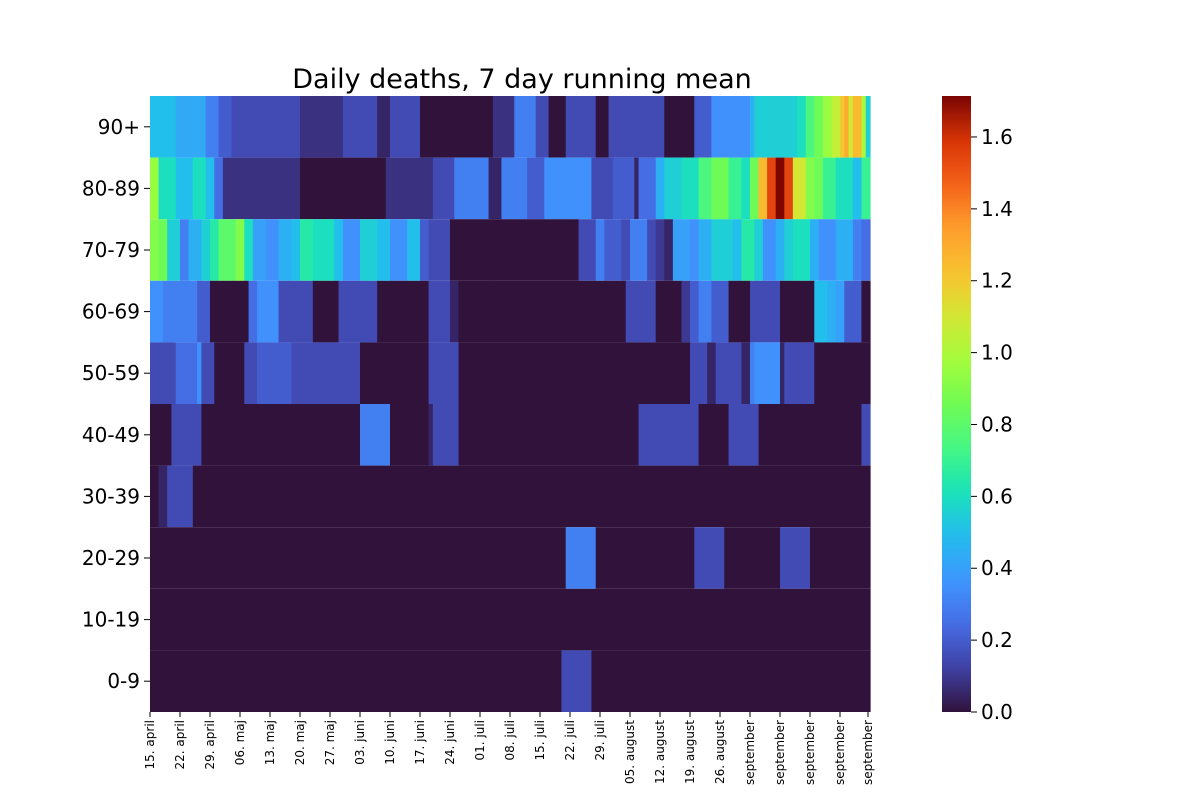 Image resolution: width=1200 pixels, height=800 pixels. Describe the element at coordinates (977, 410) in the screenshot. I see `colorbar: 0.0 0.2 0.4 0.6 0.8 1.0 1.2 1.4 1.6` at that location.